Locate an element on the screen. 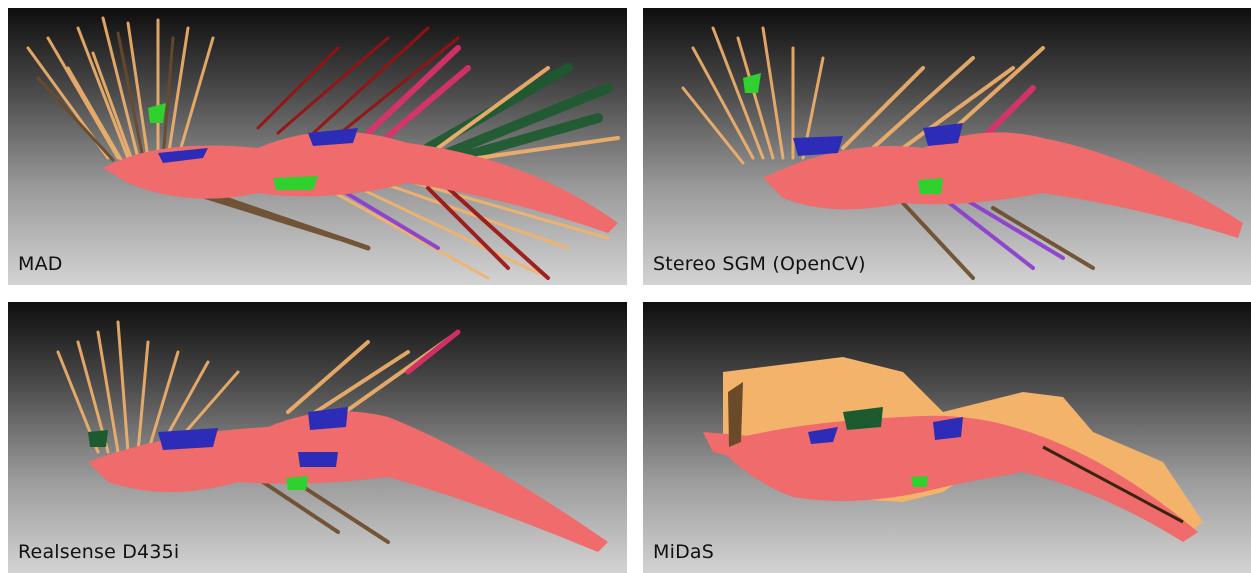 This screenshot has height=573, width=1251. panel-label: Stereo SGM (OpenCV) is located at coordinates (759, 264).